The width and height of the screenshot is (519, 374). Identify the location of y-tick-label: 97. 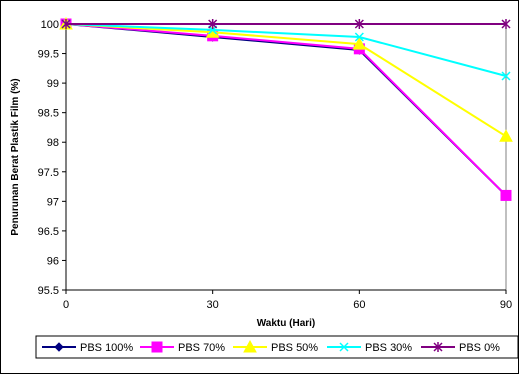
(53, 202).